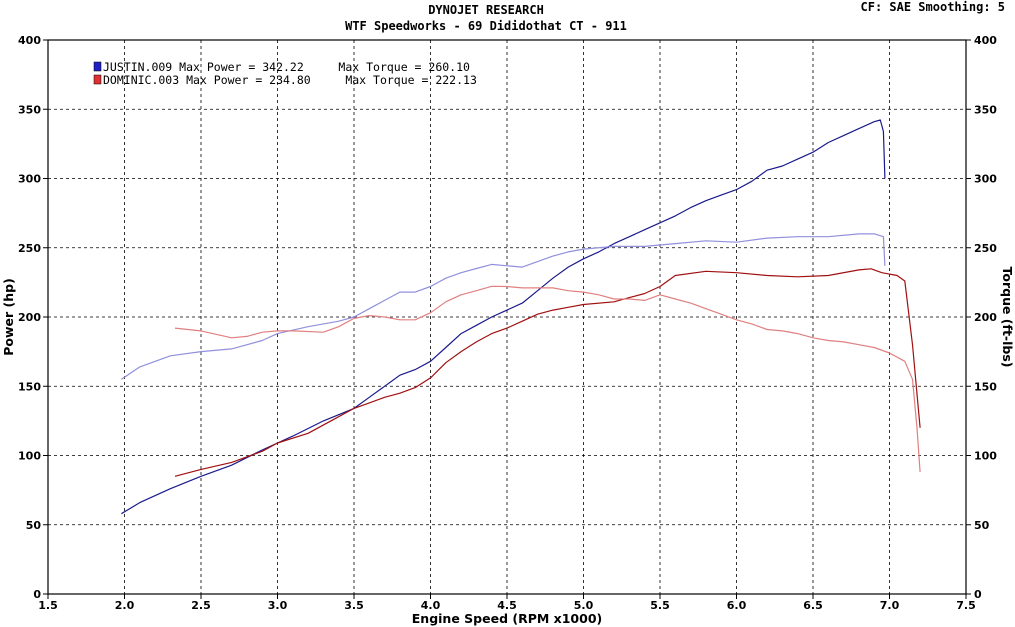  Describe the element at coordinates (29, 456) in the screenshot. I see `y-tick-label: 100` at that location.